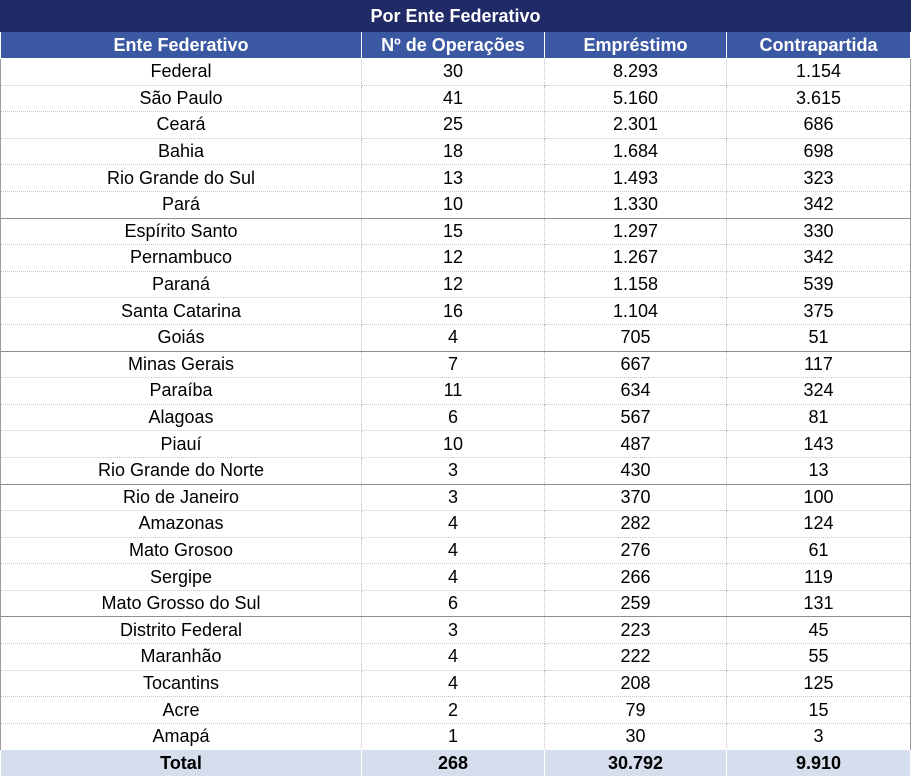  What do you see at coordinates (818, 72) in the screenshot?
I see `cell-contrapartida: 1.154` at bounding box center [818, 72].